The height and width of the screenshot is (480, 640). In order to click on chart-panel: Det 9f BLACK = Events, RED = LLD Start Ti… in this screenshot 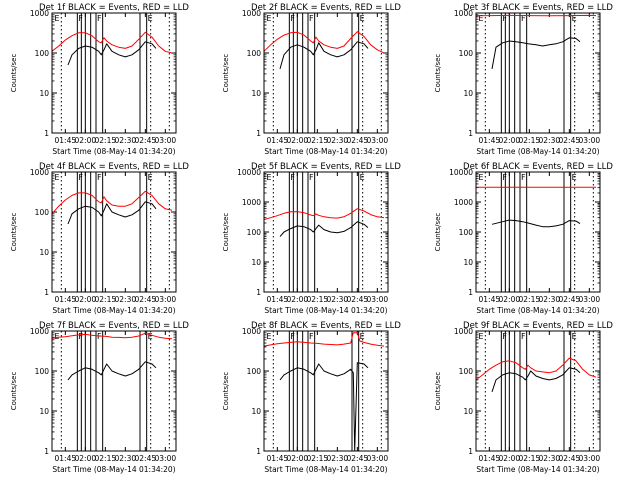, I will do `click(523, 397)`.